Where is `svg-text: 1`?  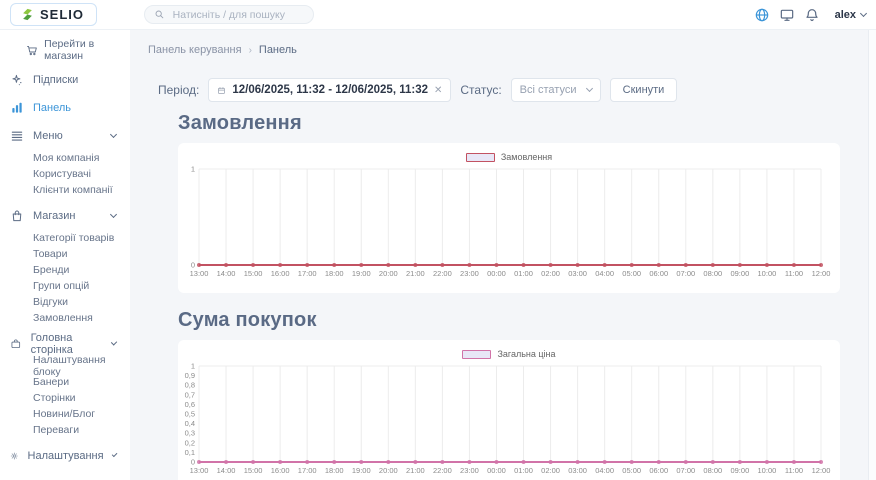 svg-text: 1 is located at coordinates (193, 366).